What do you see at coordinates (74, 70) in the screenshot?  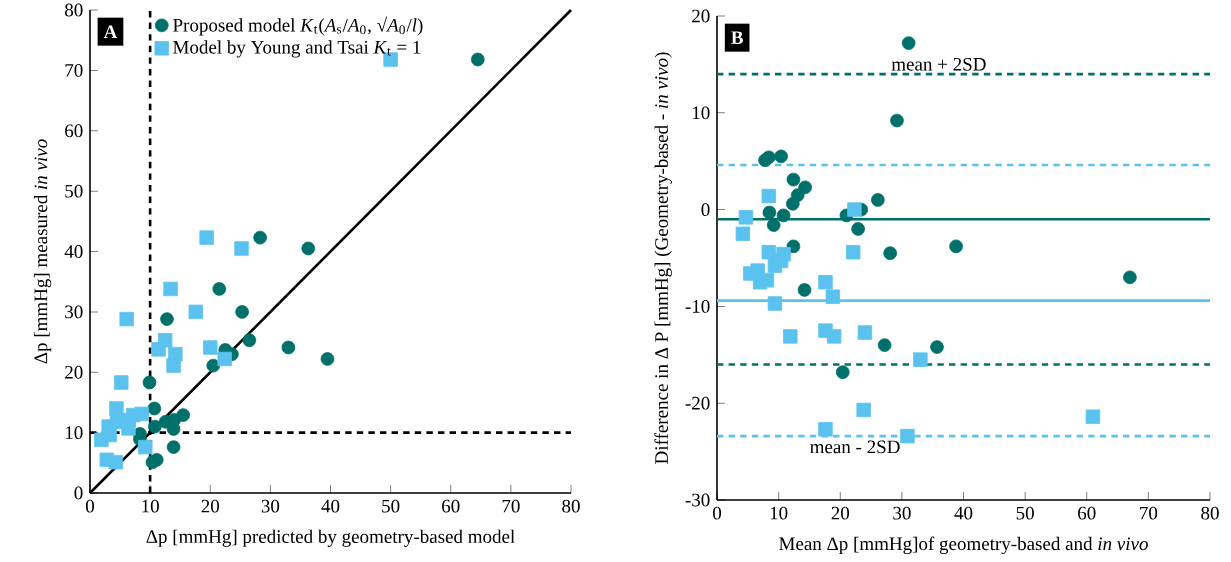 I see `y-tick-label: 70` at bounding box center [74, 70].